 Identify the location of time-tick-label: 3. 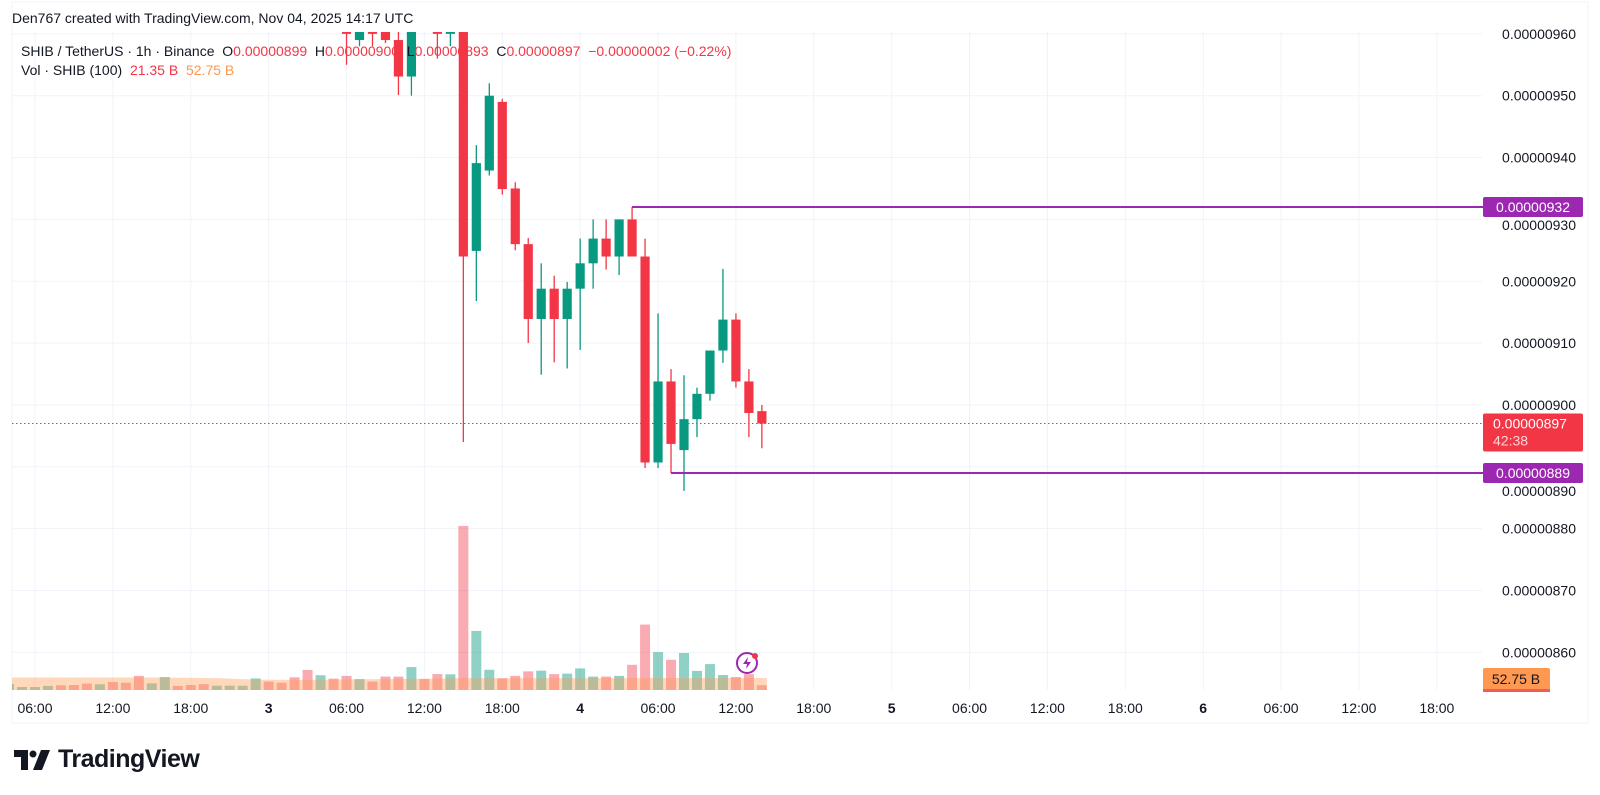
(269, 708).